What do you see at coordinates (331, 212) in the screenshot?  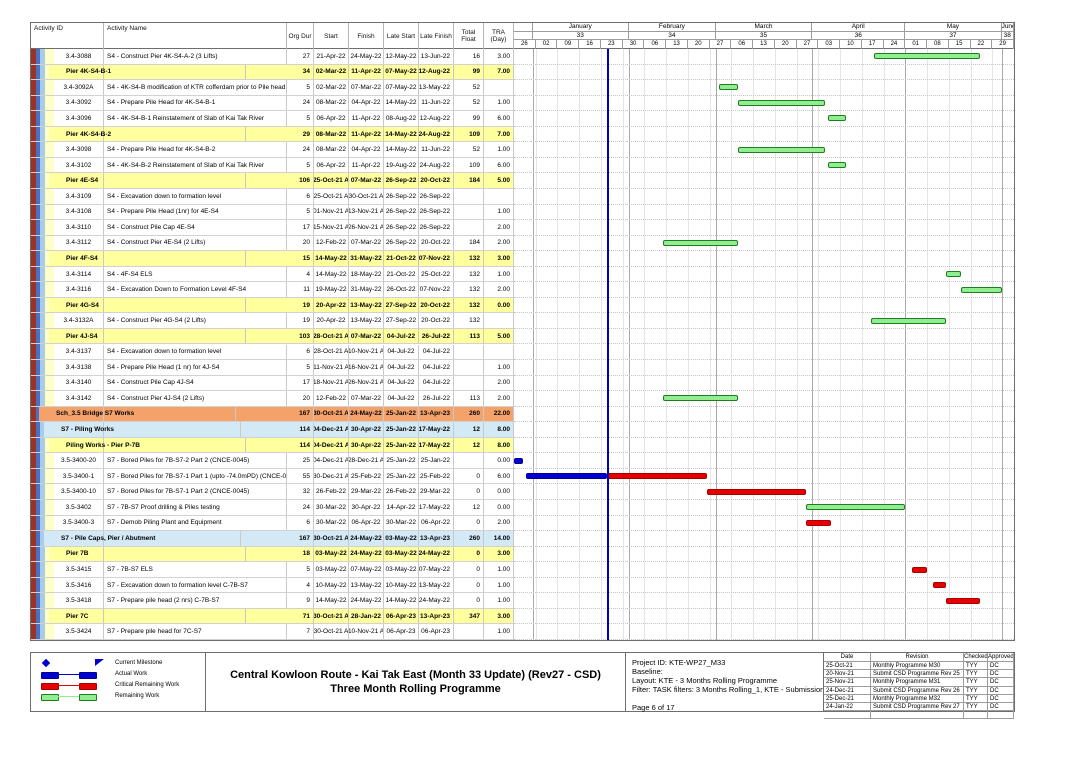 I see `cell-start: 01-Nov-21 A` at bounding box center [331, 212].